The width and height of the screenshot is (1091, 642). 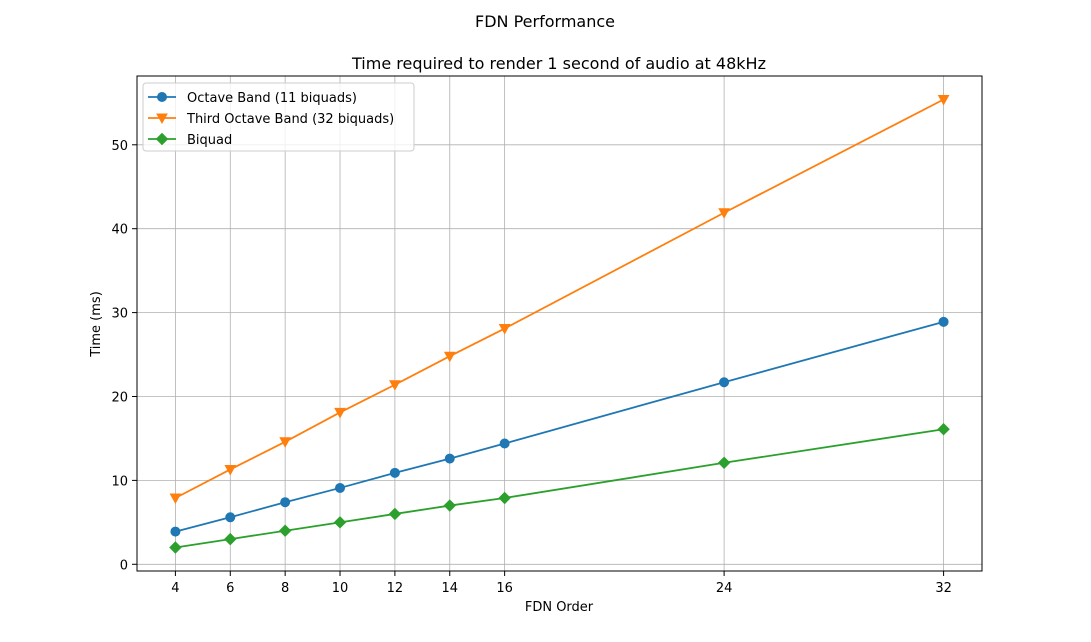 What do you see at coordinates (449, 588) in the screenshot?
I see `x-tick-label: 14` at bounding box center [449, 588].